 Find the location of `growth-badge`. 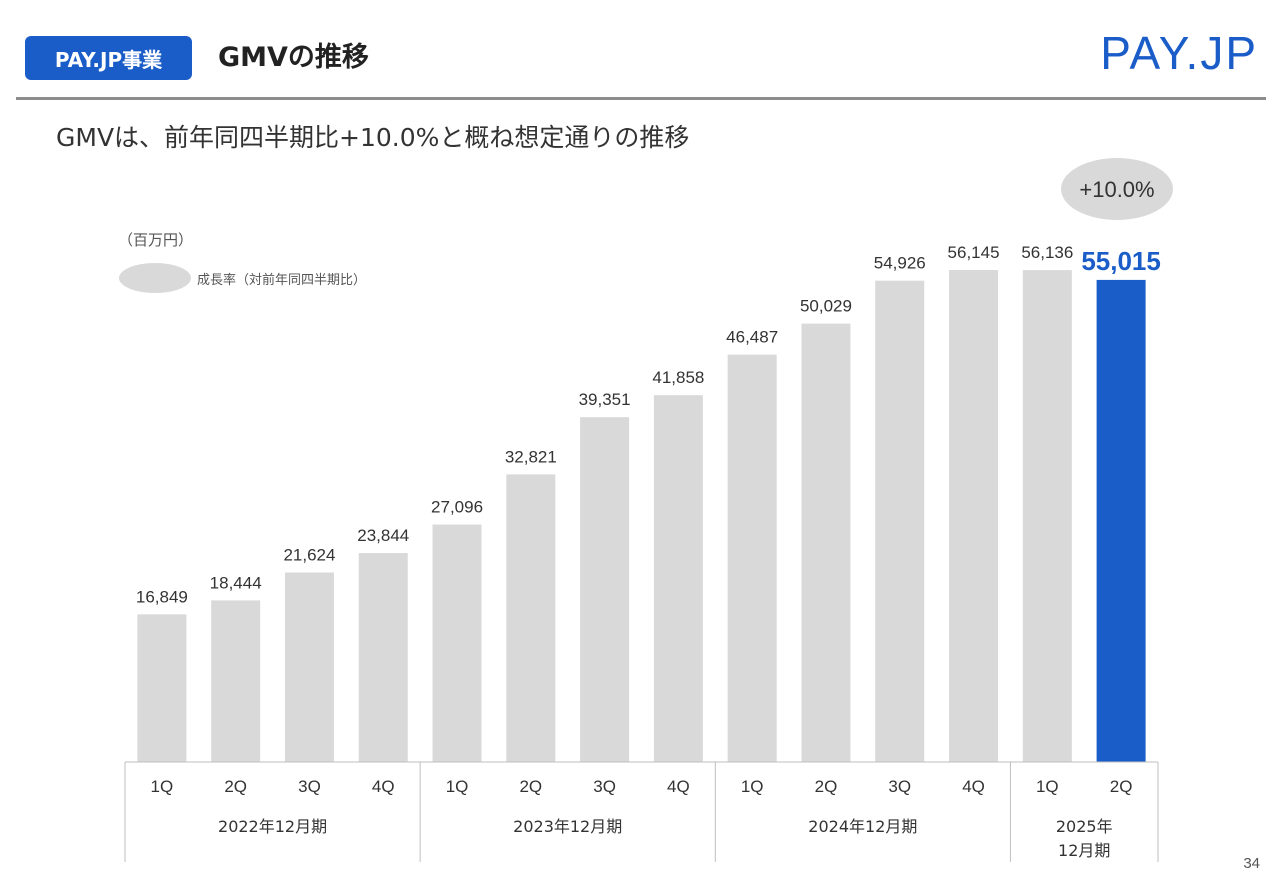

growth-badge is located at coordinates (1117, 189).